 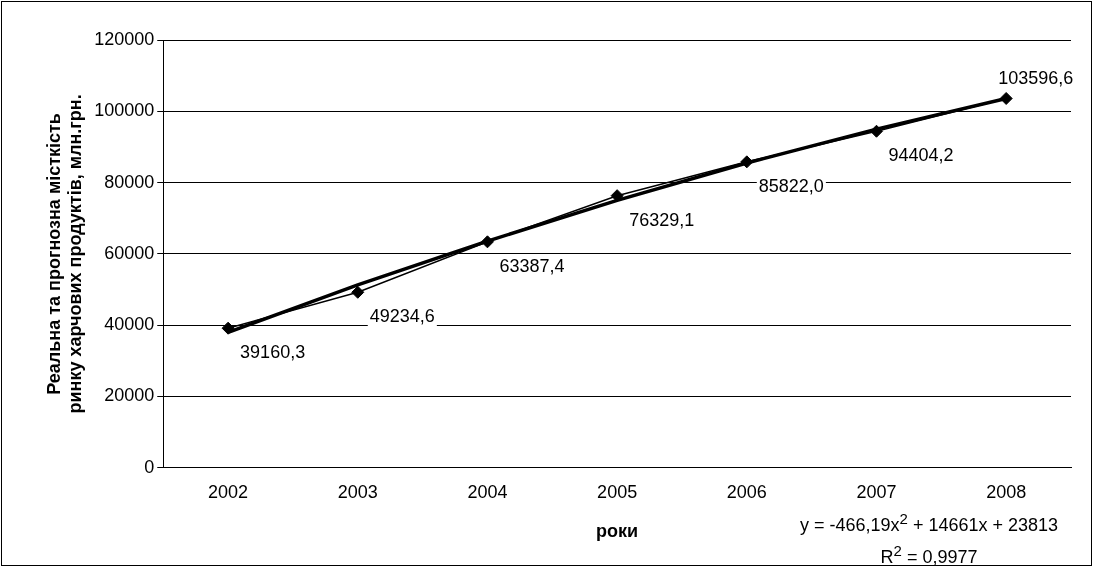 What do you see at coordinates (129, 324) in the screenshot?
I see `y-tick-label: 40000` at bounding box center [129, 324].